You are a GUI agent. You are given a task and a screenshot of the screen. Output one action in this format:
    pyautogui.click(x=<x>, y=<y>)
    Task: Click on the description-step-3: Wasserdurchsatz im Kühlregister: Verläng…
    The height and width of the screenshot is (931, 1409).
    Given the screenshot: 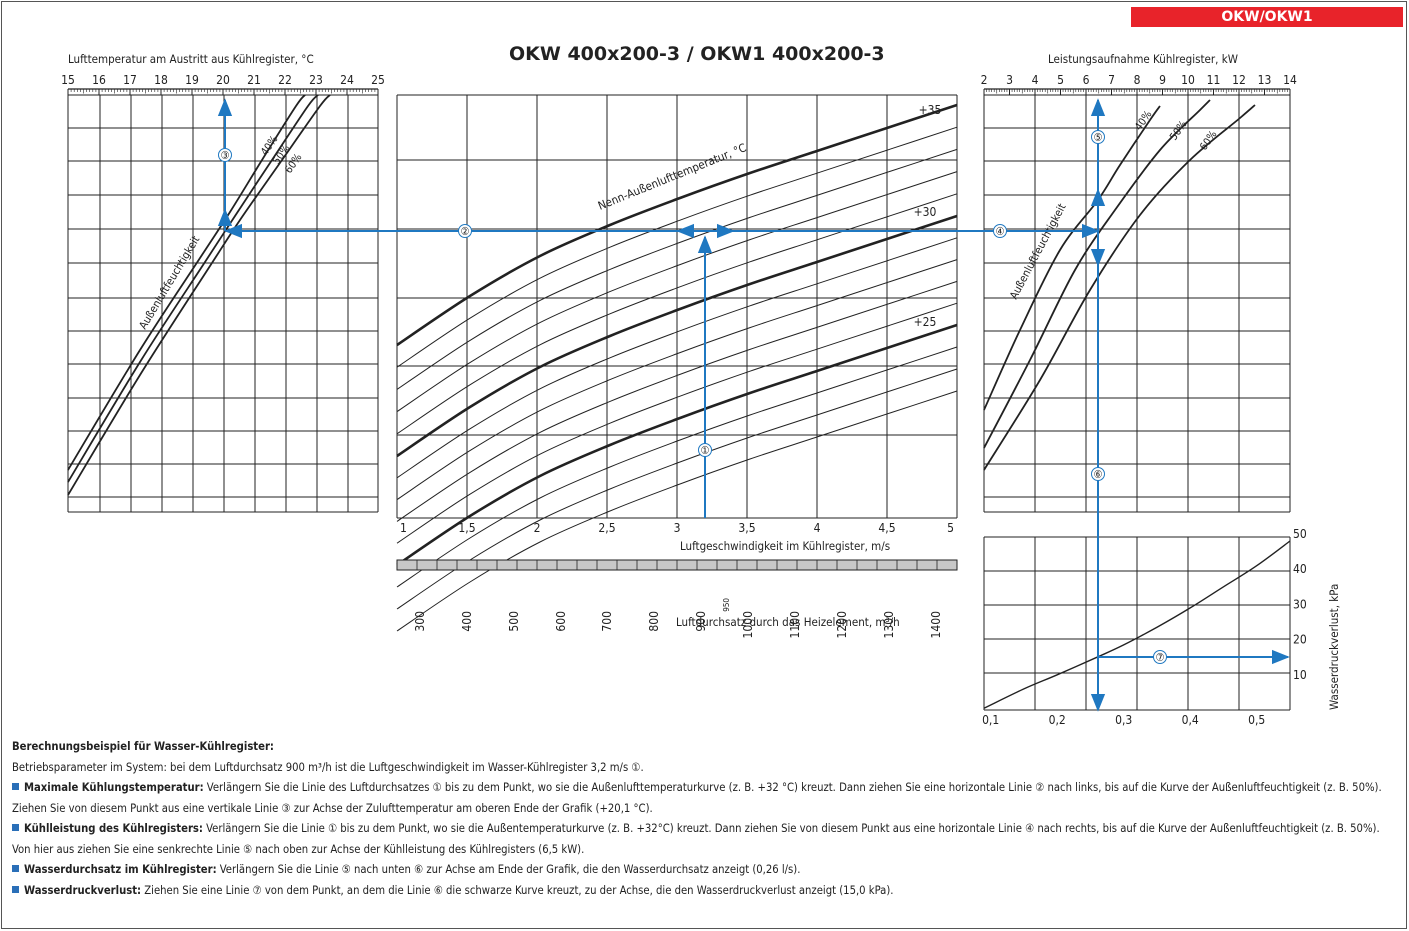 What is the action you would take?
    pyautogui.click(x=702, y=870)
    